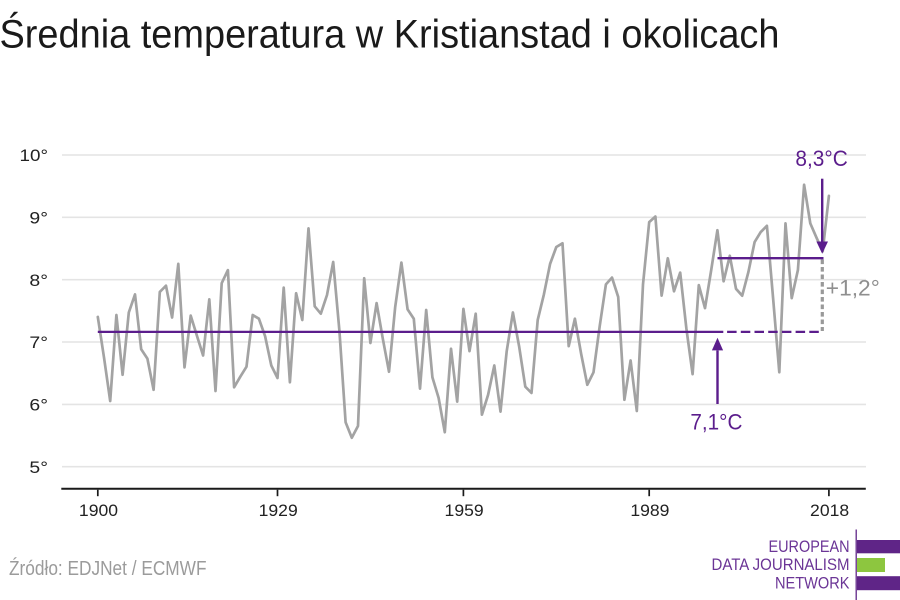 This screenshot has width=900, height=600. I want to click on svg-text: NETWORK, so click(812, 583).